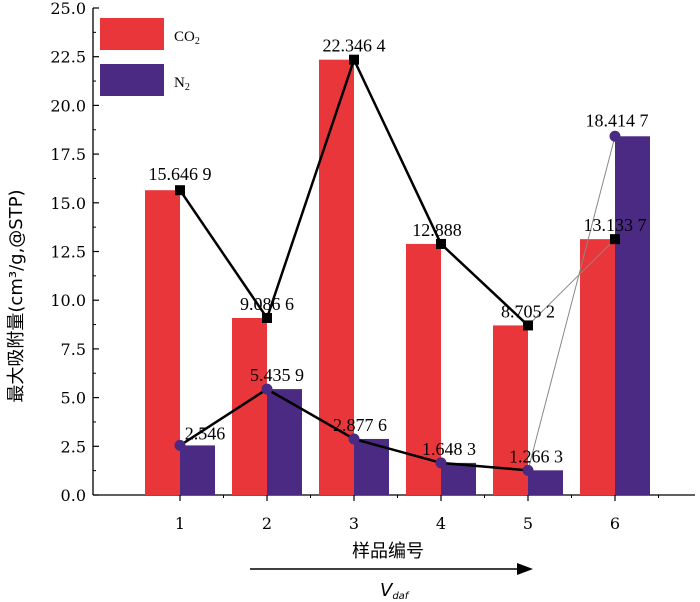  Describe the element at coordinates (267, 304) in the screenshot. I see `data-label-co2: 9.086 6` at that location.